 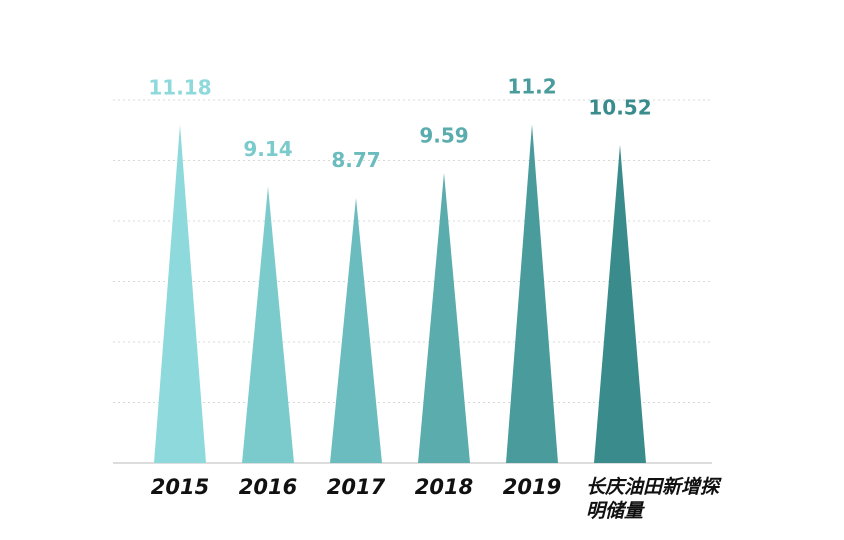 What do you see at coordinates (356, 487) in the screenshot?
I see `x-tick-label: 2017` at bounding box center [356, 487].